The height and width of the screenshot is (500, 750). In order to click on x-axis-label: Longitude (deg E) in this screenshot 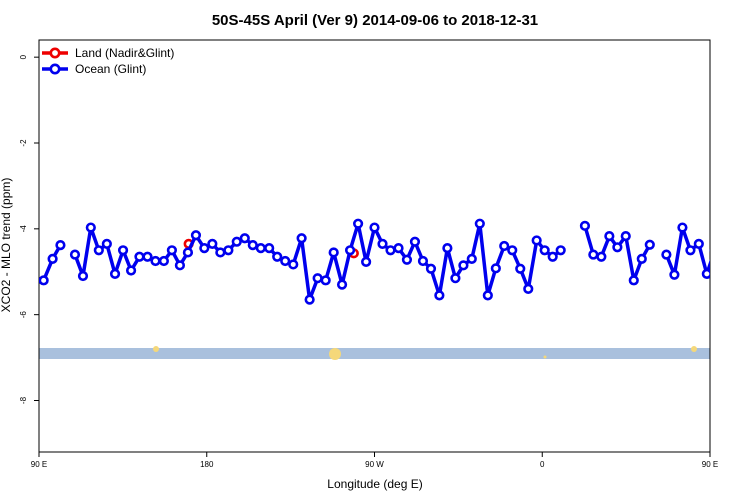, I will do `click(374, 484)`.